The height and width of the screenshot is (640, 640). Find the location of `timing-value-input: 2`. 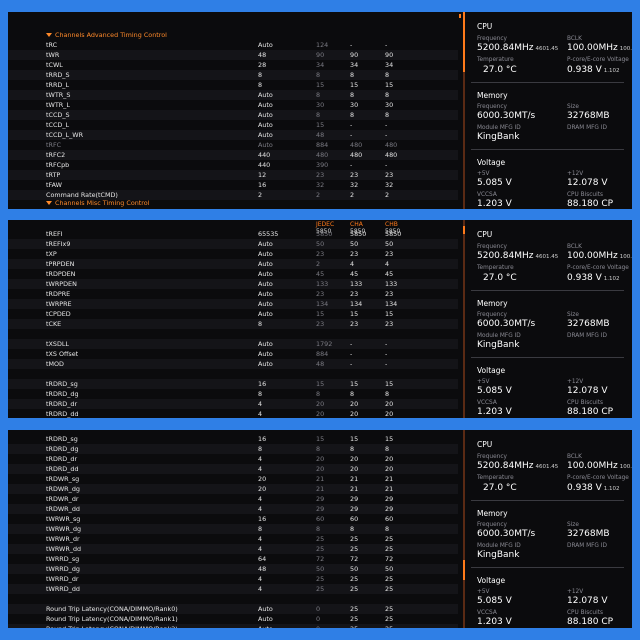

timing-value-input: 2 is located at coordinates (260, 195).